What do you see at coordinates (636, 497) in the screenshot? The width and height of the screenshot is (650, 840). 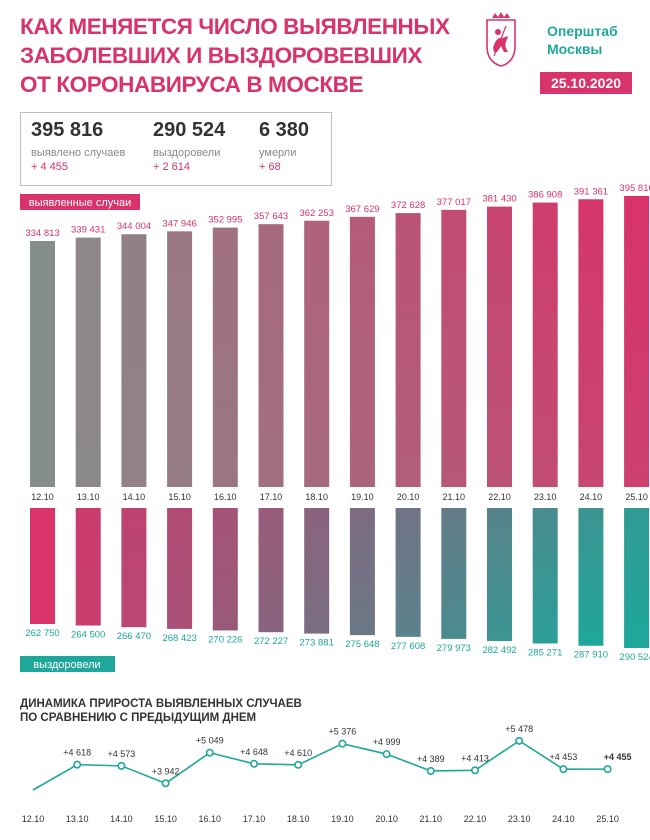 I see `x-tick-label: 25.10` at bounding box center [636, 497].